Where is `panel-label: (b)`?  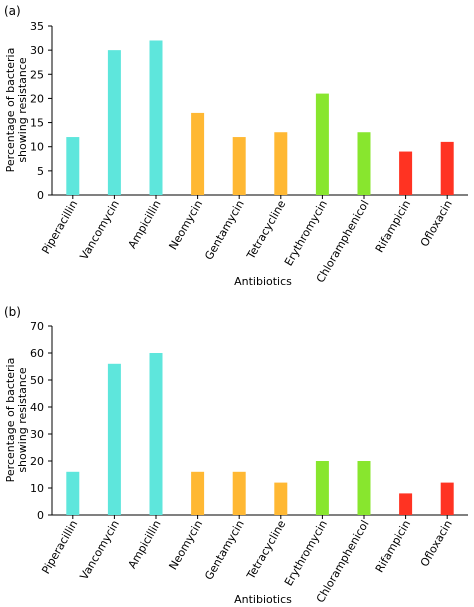 panel-label: (b) is located at coordinates (12, 312).